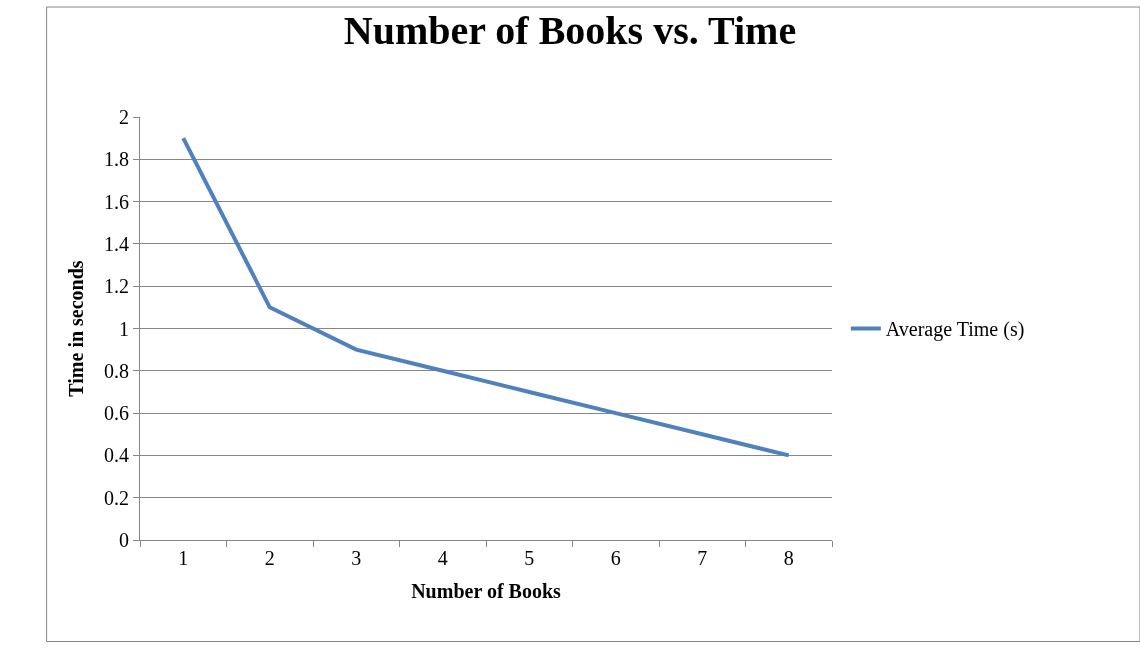  Describe the element at coordinates (615, 558) in the screenshot. I see `x-tick-label: 6` at that location.